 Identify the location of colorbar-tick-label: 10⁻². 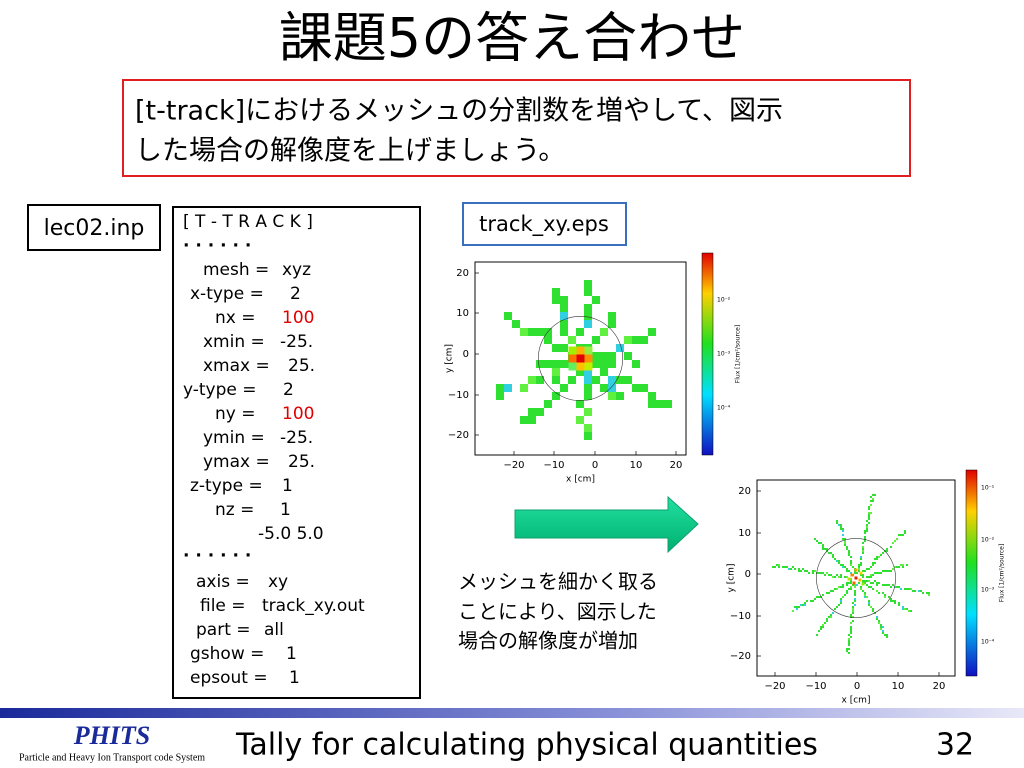
(988, 540).